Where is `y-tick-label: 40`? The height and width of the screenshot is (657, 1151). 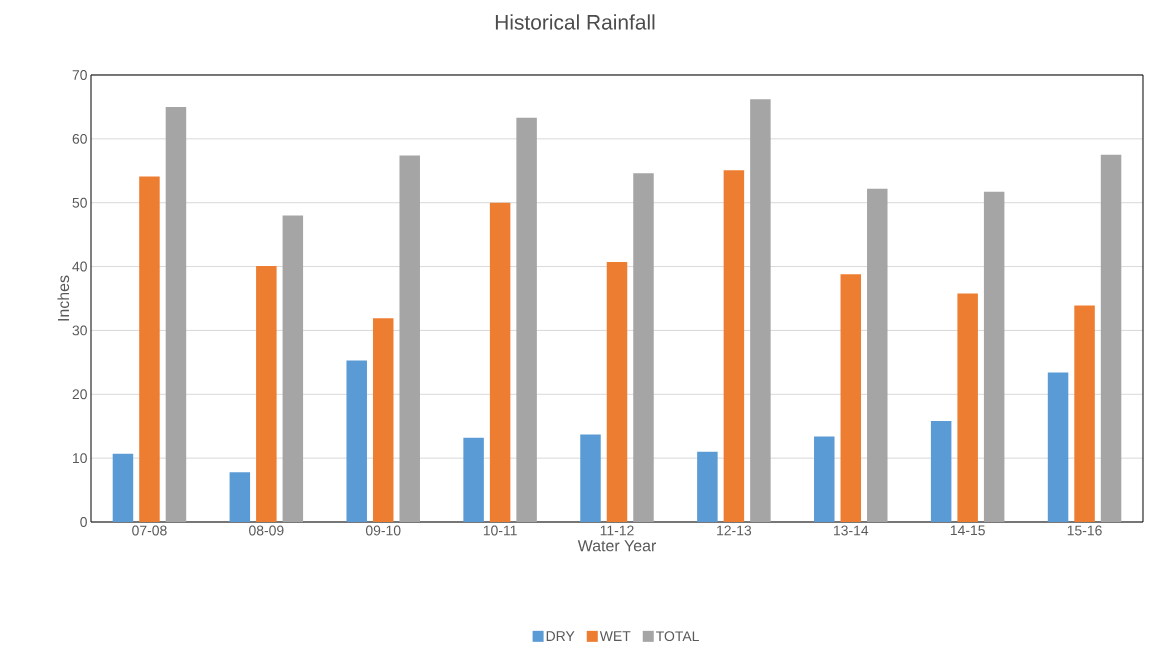 y-tick-label: 40 is located at coordinates (79, 266).